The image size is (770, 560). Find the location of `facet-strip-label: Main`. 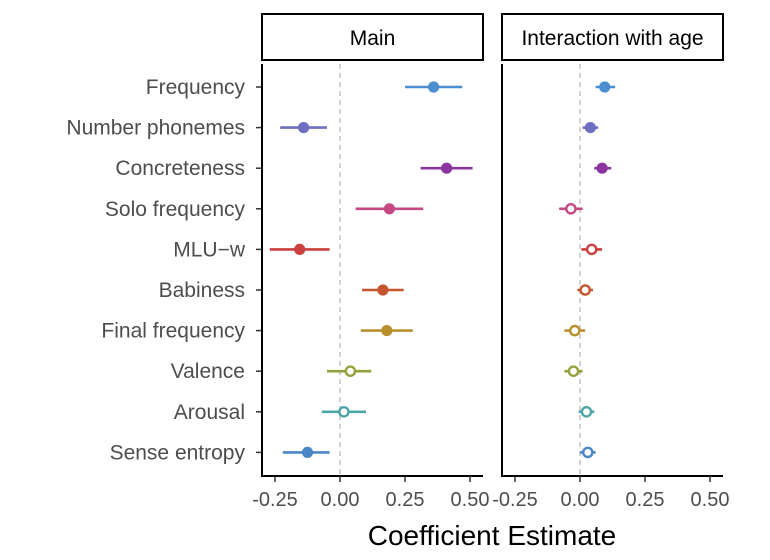

facet-strip-label: Main is located at coordinates (373, 38).